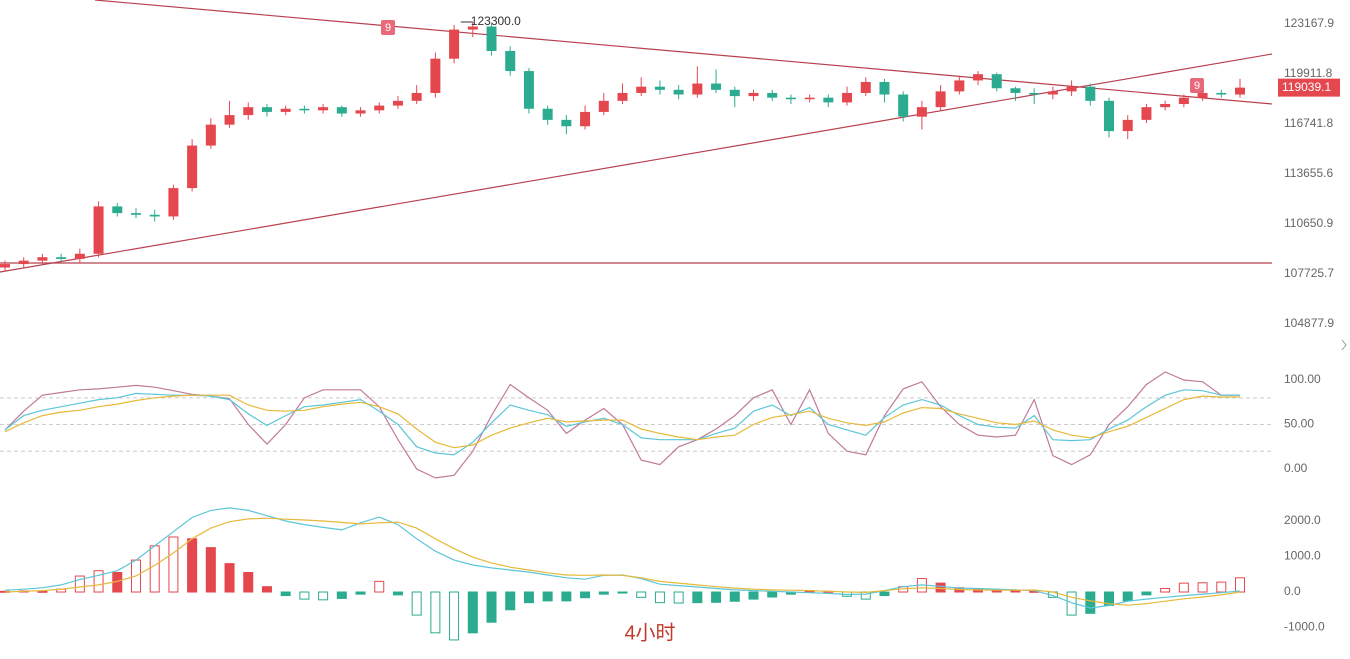 The image size is (1350, 659). I want to click on y-tick-label: 107725.7, so click(1309, 273).